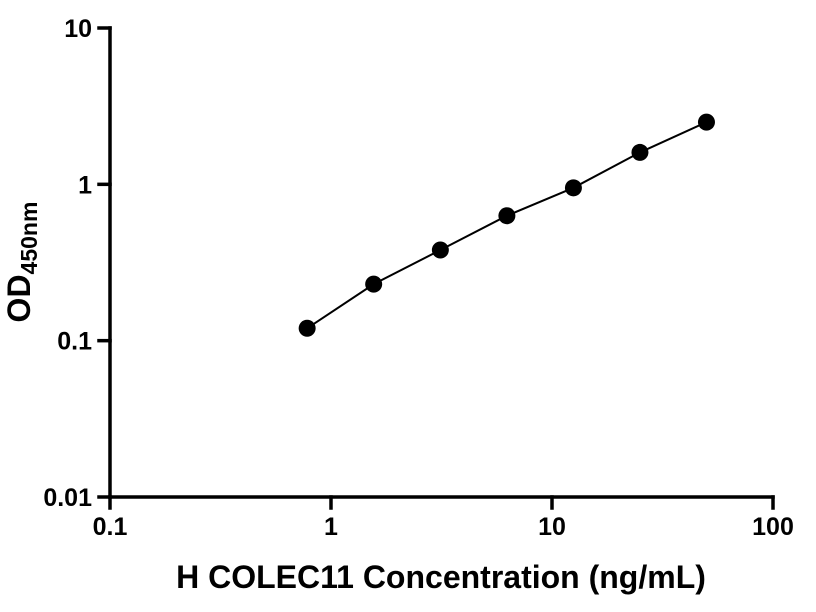  What do you see at coordinates (29, 238) in the screenshot?
I see `y-axis-title-sub: 450nm` at bounding box center [29, 238].